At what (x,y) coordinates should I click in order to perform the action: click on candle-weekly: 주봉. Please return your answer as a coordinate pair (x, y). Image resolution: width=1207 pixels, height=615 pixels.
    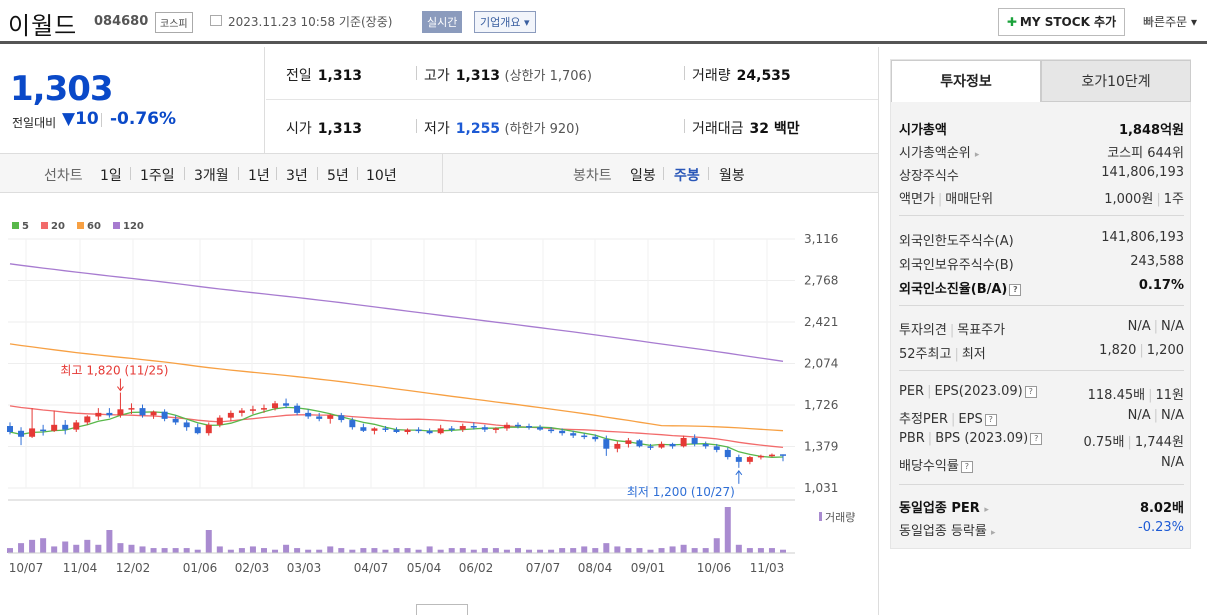
    Looking at the image, I should click on (687, 176).